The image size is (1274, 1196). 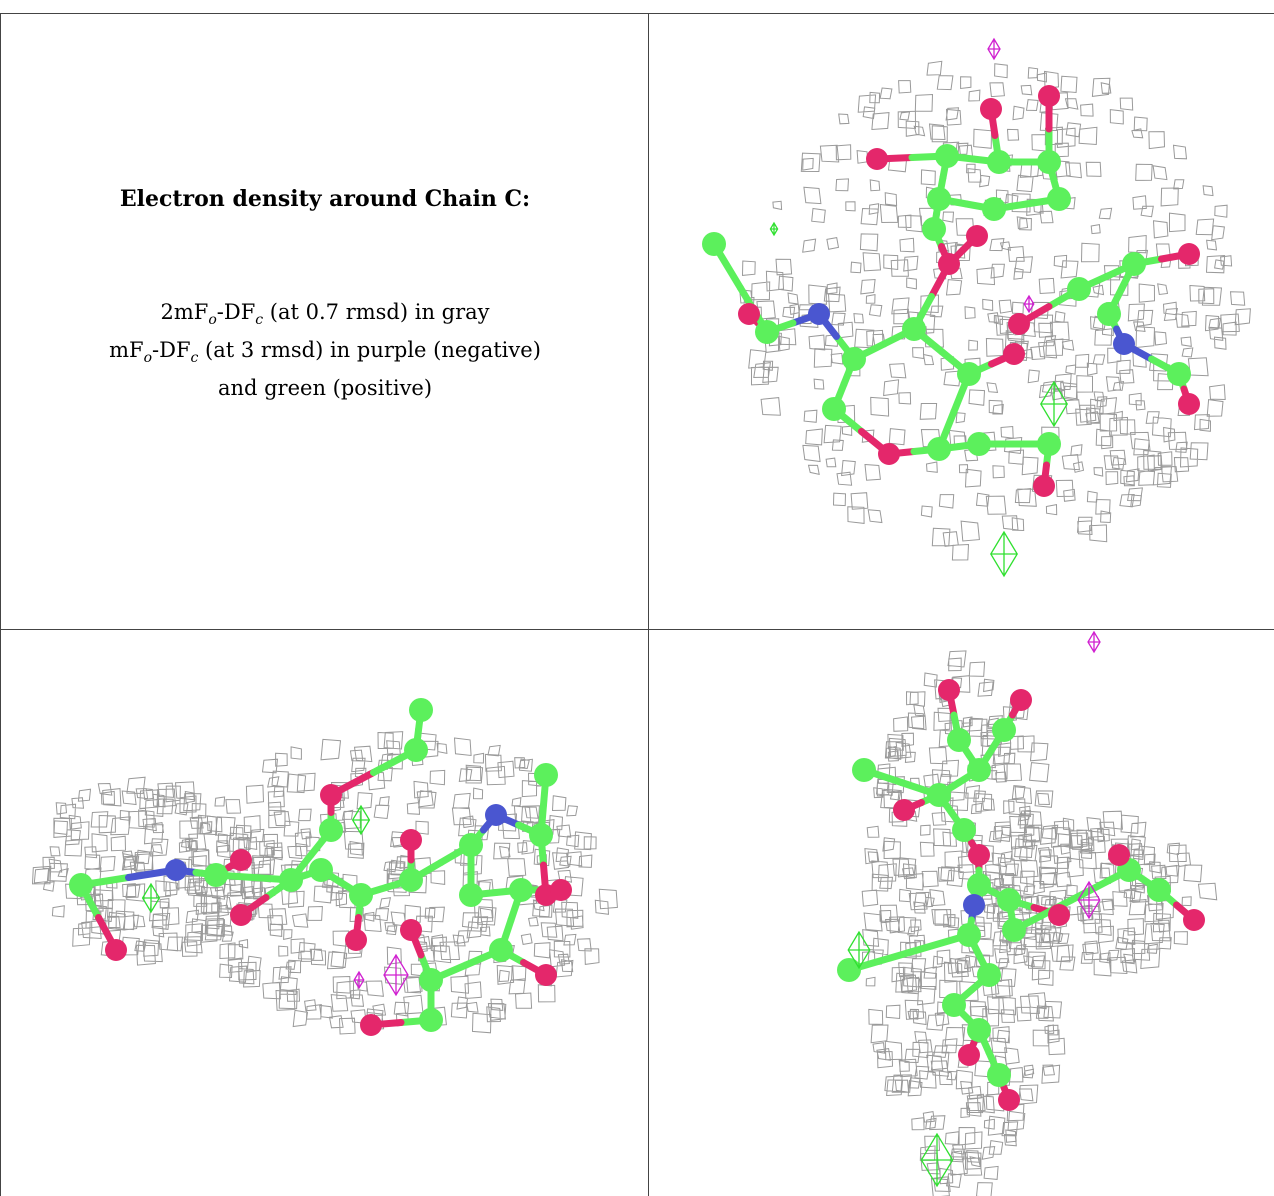 What do you see at coordinates (325, 388) in the screenshot?
I see `legend-line-positive: and green (positive)` at bounding box center [325, 388].